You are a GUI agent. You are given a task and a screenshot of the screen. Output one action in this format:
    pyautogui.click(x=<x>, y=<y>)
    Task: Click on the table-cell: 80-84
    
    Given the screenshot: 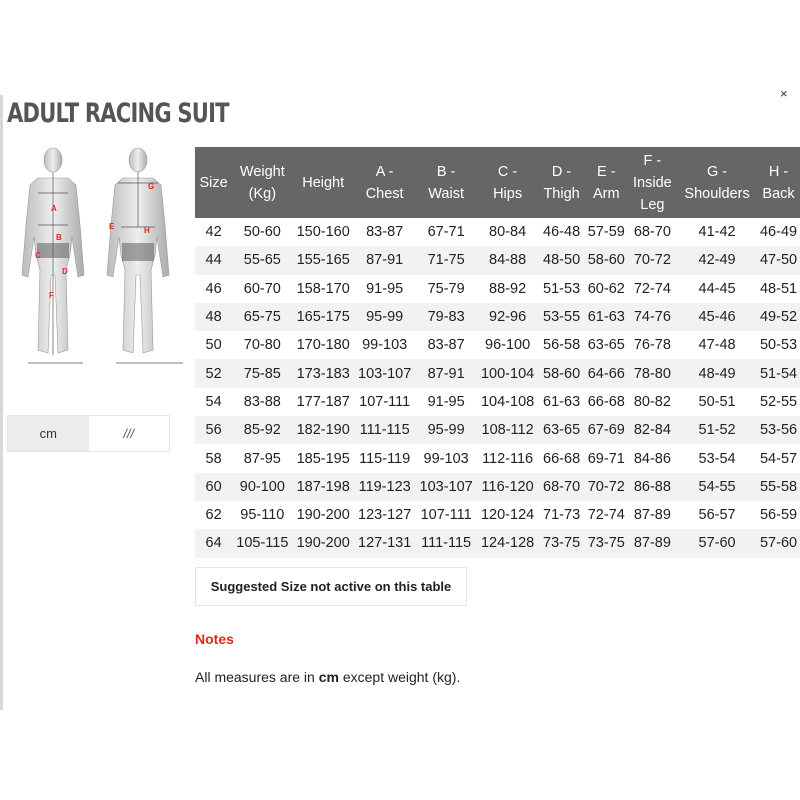 What is the action you would take?
    pyautogui.click(x=508, y=232)
    